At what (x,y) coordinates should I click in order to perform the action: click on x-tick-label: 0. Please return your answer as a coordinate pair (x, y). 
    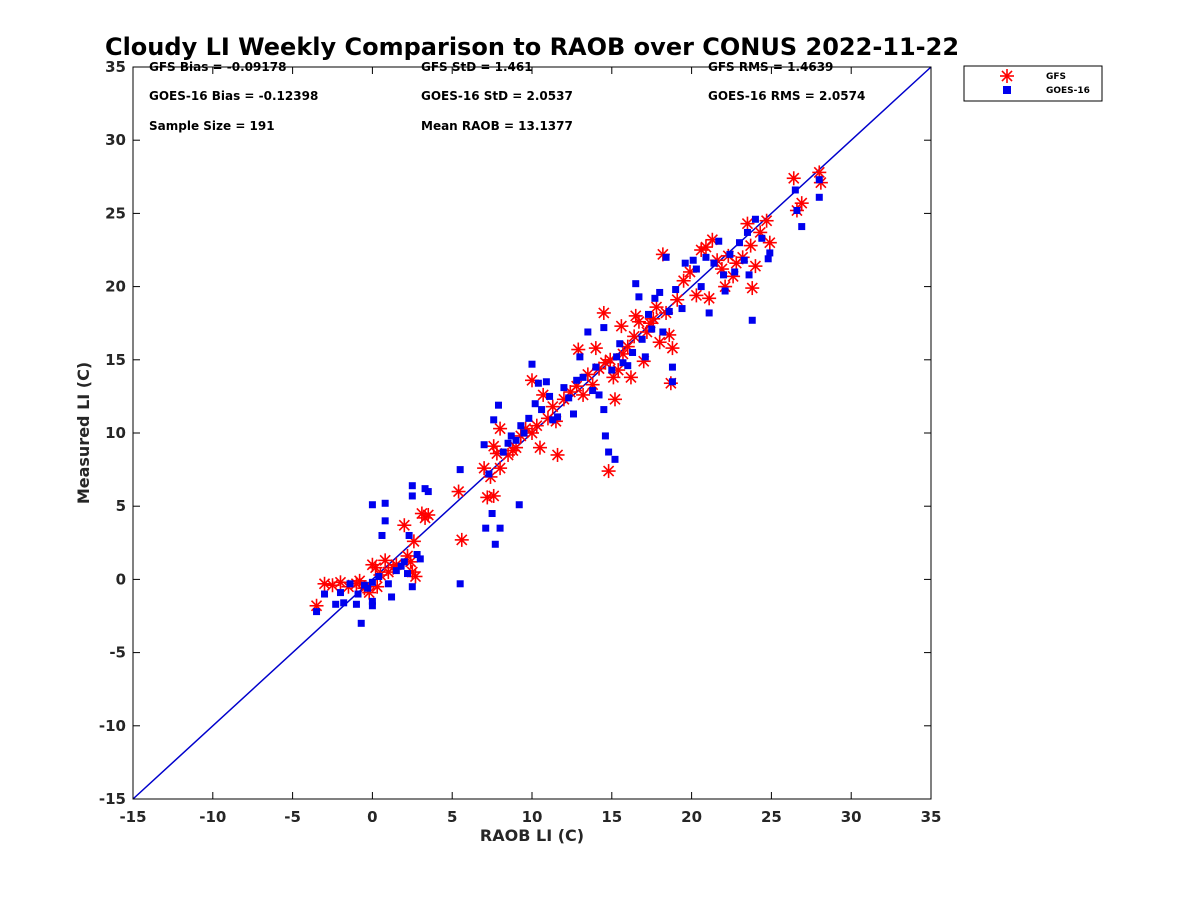
    Looking at the image, I should click on (372, 817).